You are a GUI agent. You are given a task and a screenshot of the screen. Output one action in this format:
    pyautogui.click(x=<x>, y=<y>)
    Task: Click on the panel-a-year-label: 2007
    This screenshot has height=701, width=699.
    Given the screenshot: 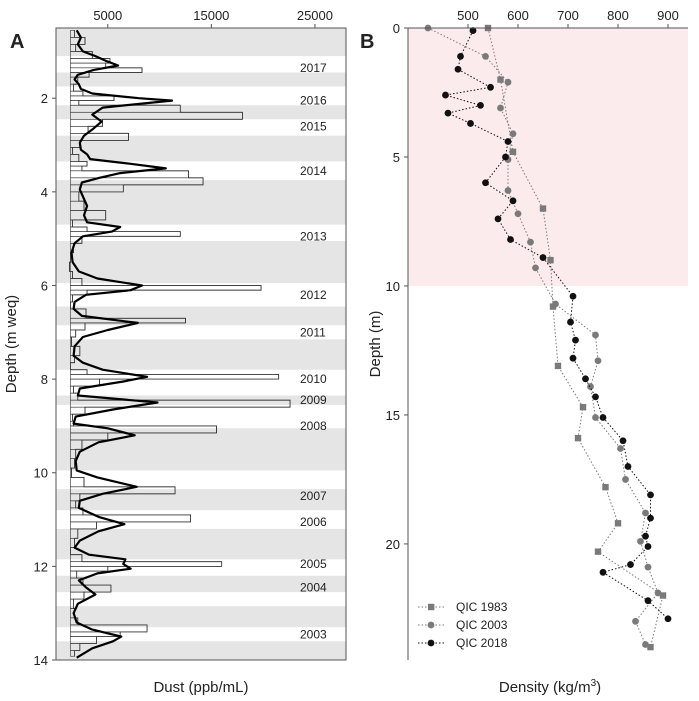 What is the action you would take?
    pyautogui.click(x=313, y=496)
    